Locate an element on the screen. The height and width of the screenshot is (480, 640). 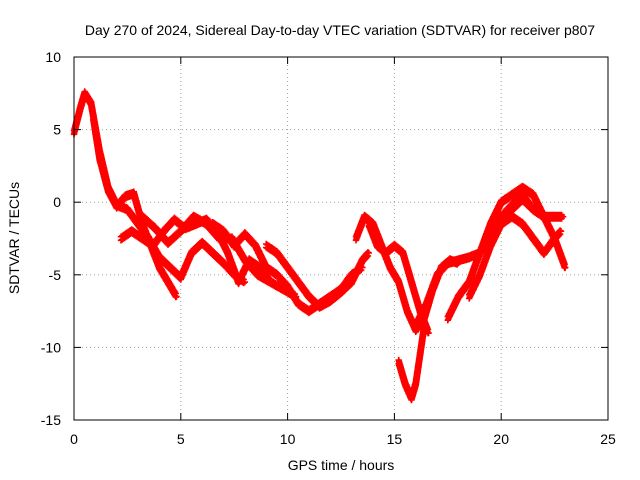
series-sat-l is located at coordinates (515, 256).